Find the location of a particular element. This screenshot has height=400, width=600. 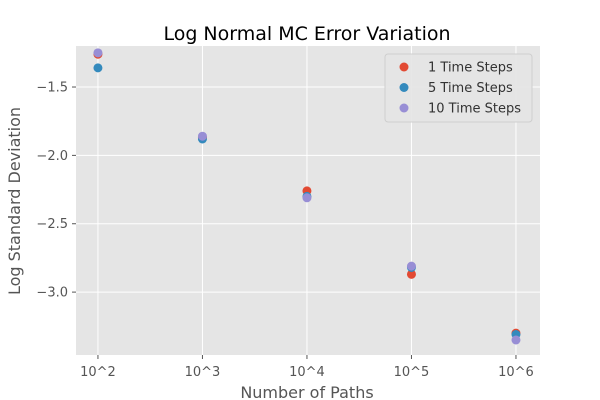

x-tick-label: 10^3 is located at coordinates (203, 372).